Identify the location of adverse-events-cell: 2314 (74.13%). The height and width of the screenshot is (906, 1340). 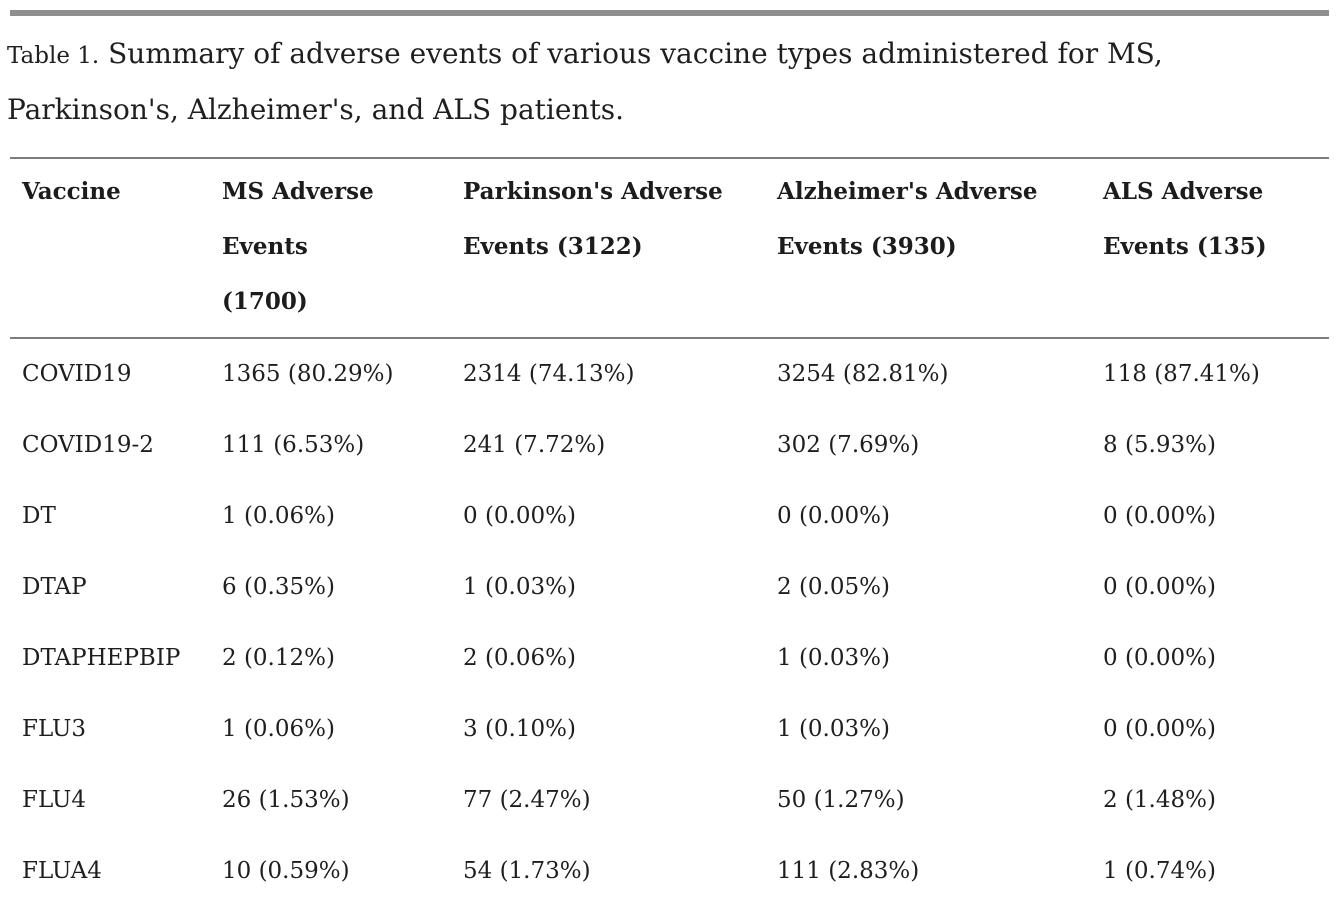
(549, 374).